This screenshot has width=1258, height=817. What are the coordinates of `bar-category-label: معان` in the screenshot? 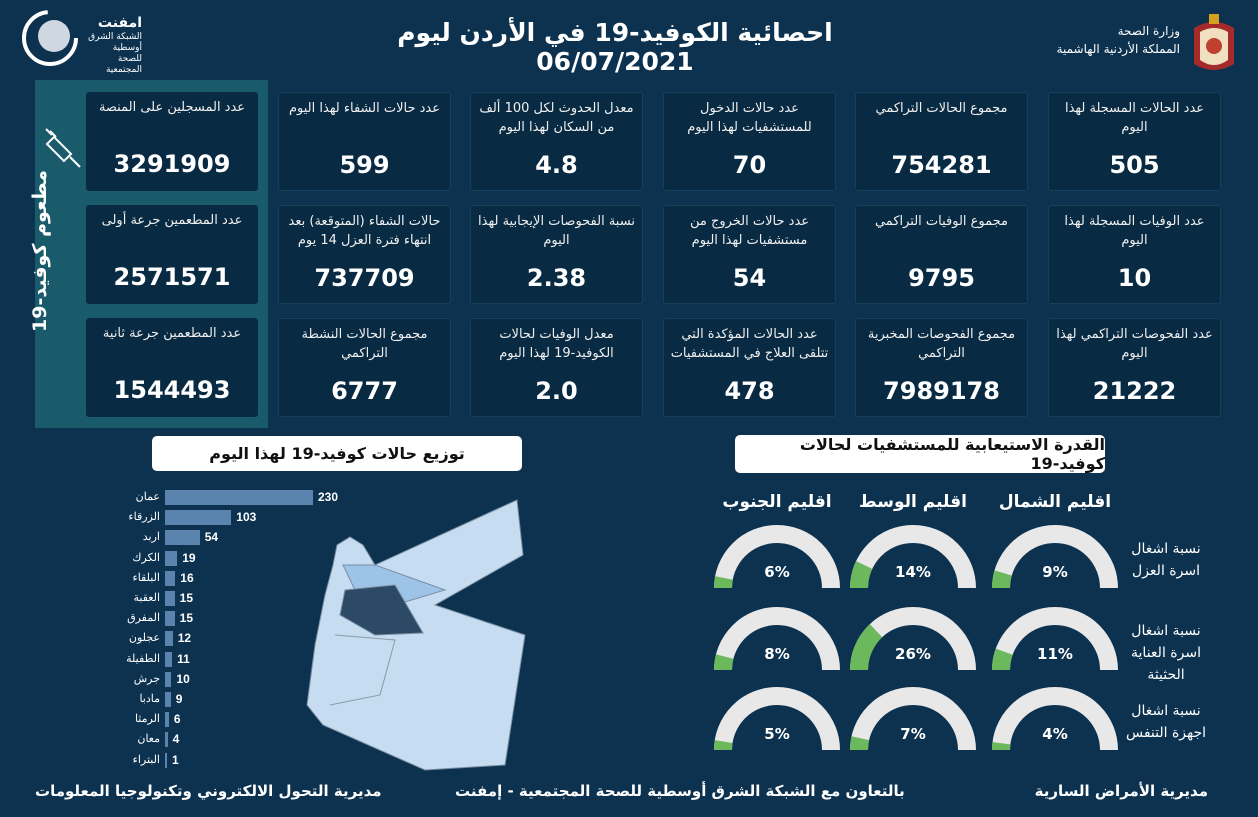 It's located at (148, 739).